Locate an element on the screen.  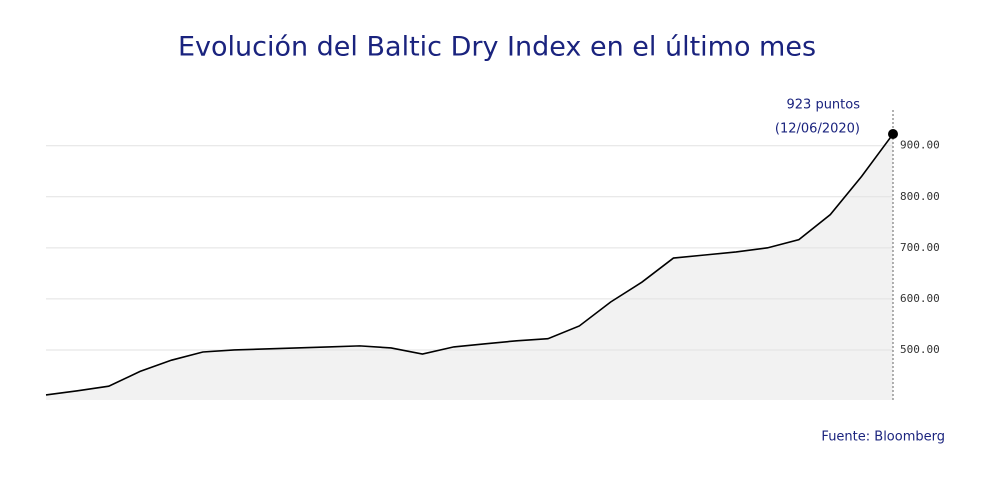
annotation: 923 puntos is located at coordinates (824, 105).